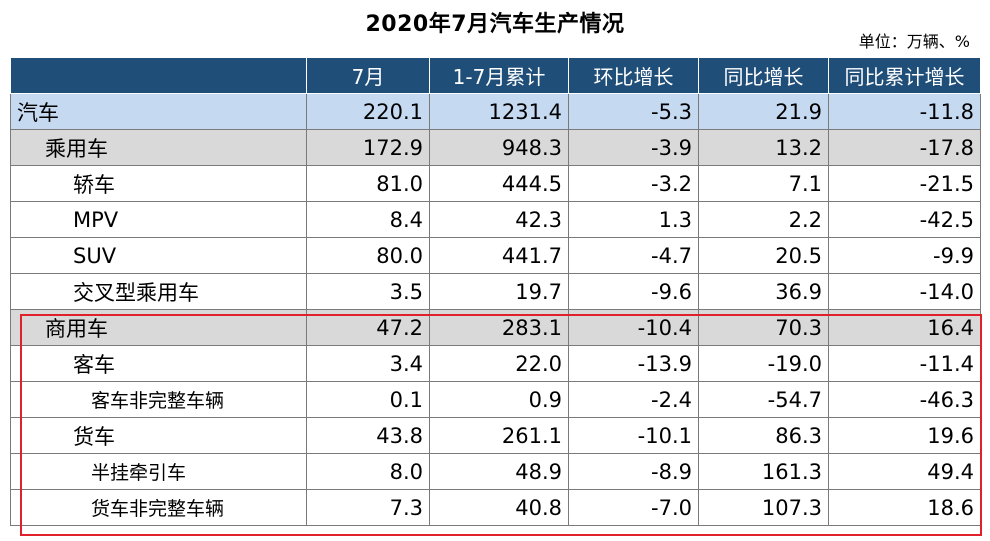 This screenshot has width=990, height=541. Describe the element at coordinates (763, 75) in the screenshot. I see `header-yoy-growth: 同比增长` at that location.